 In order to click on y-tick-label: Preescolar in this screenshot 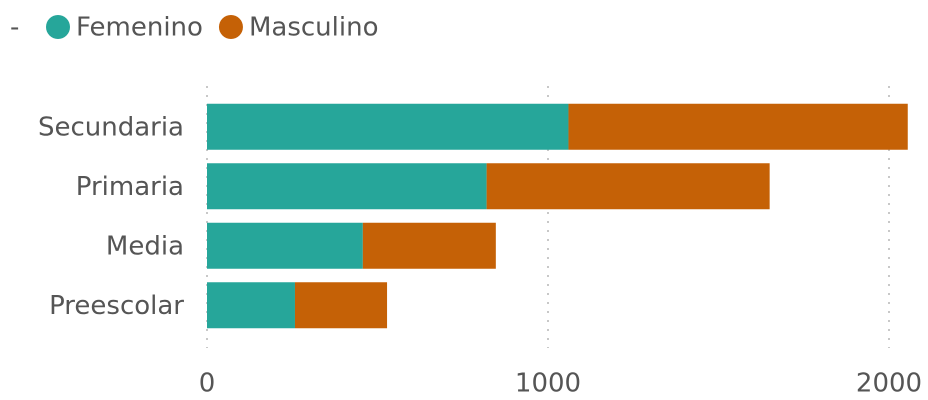, I will do `click(116, 306)`.